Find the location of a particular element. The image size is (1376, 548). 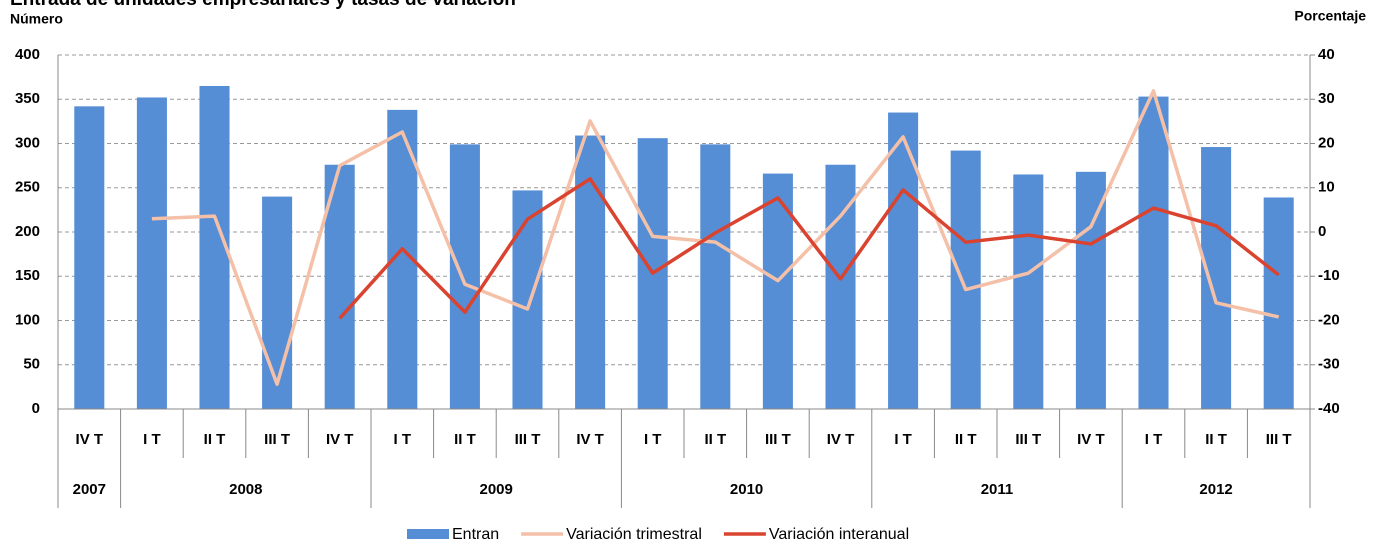

y2-tick-label: 20 is located at coordinates (1326, 142).